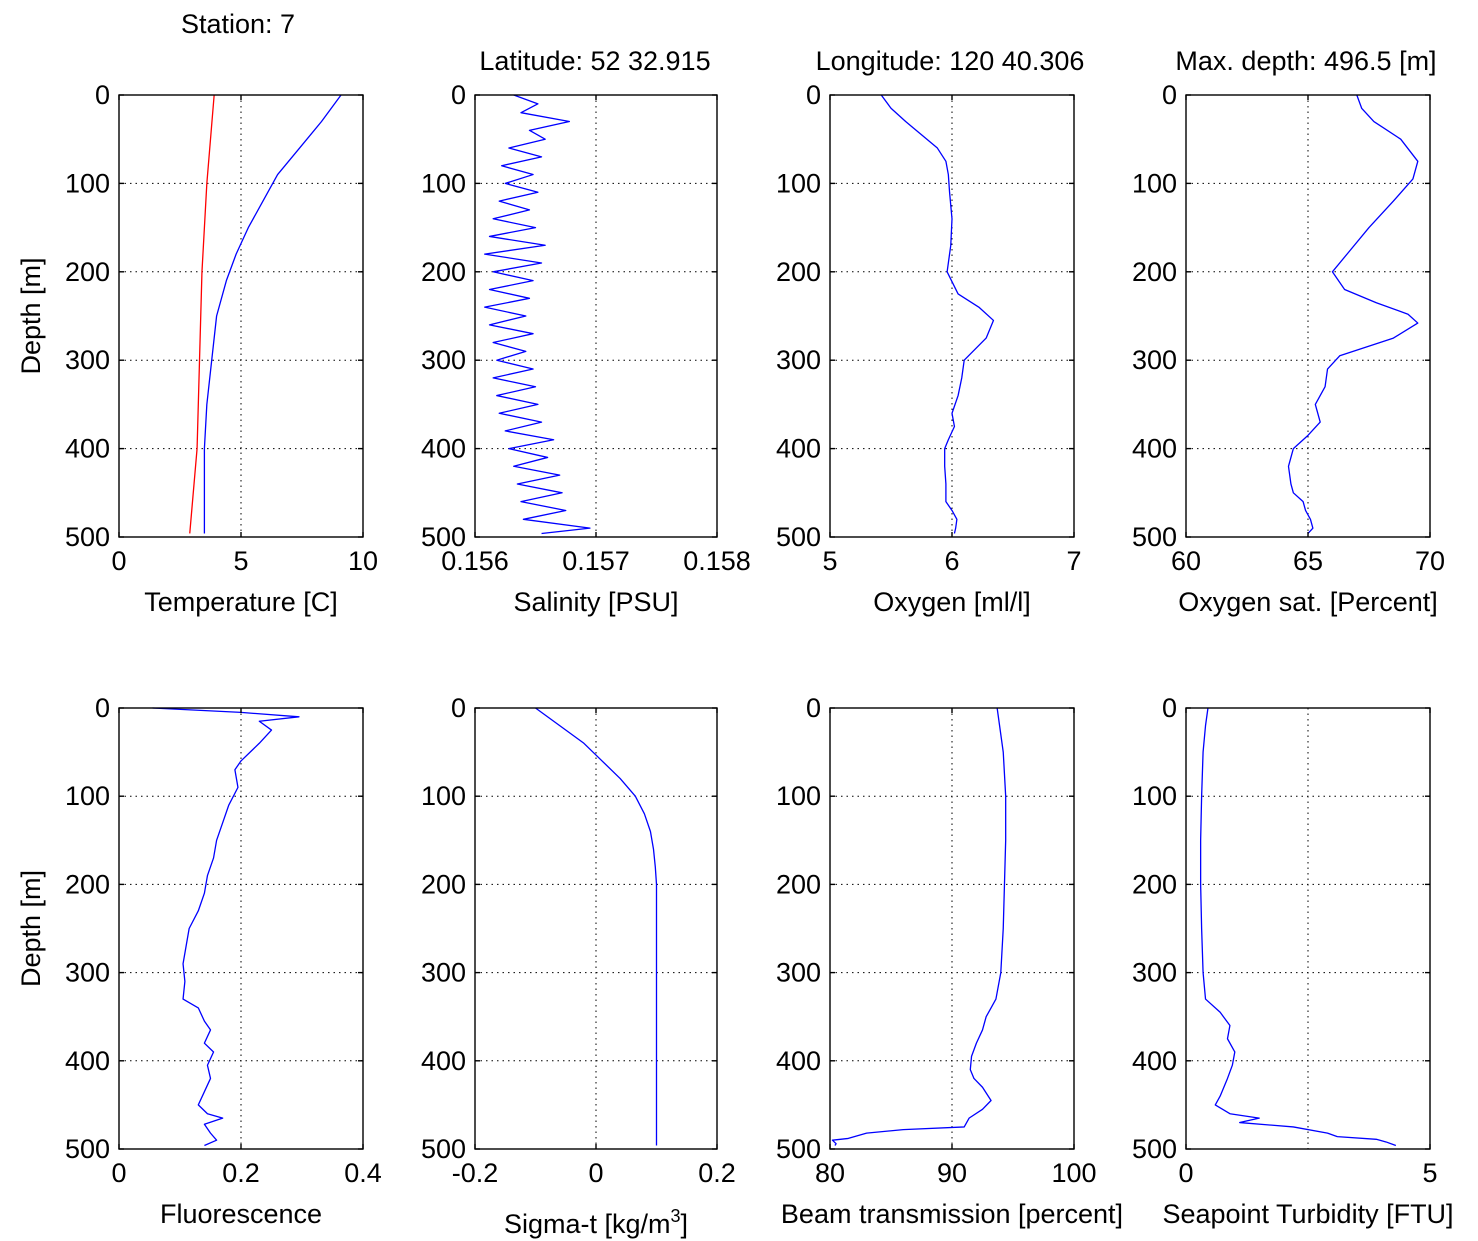 This screenshot has width=1478, height=1241. What do you see at coordinates (951, 561) in the screenshot?
I see `x-tick-label: 6` at bounding box center [951, 561].